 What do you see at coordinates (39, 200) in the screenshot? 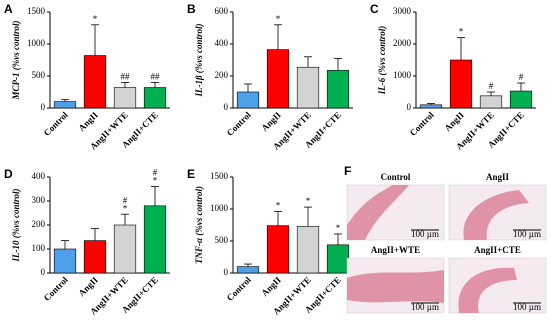
I see `y-tick-label: 300` at bounding box center [39, 200].